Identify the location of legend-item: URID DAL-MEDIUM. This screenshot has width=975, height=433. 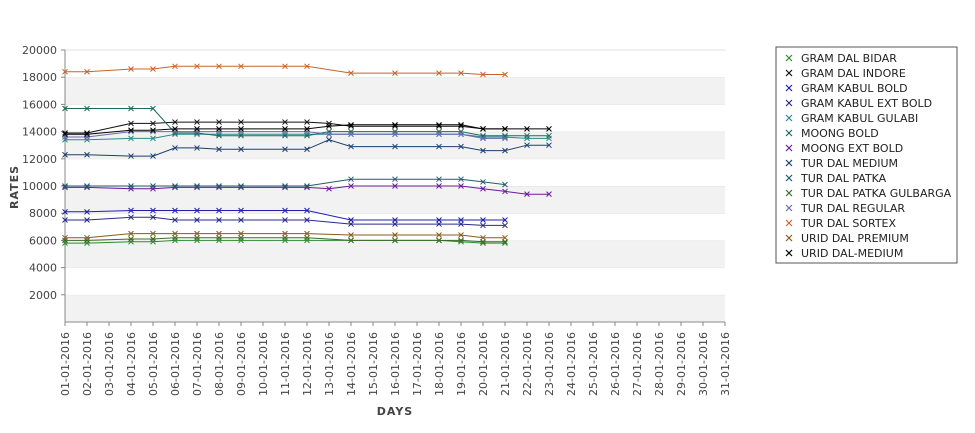
(844, 253).